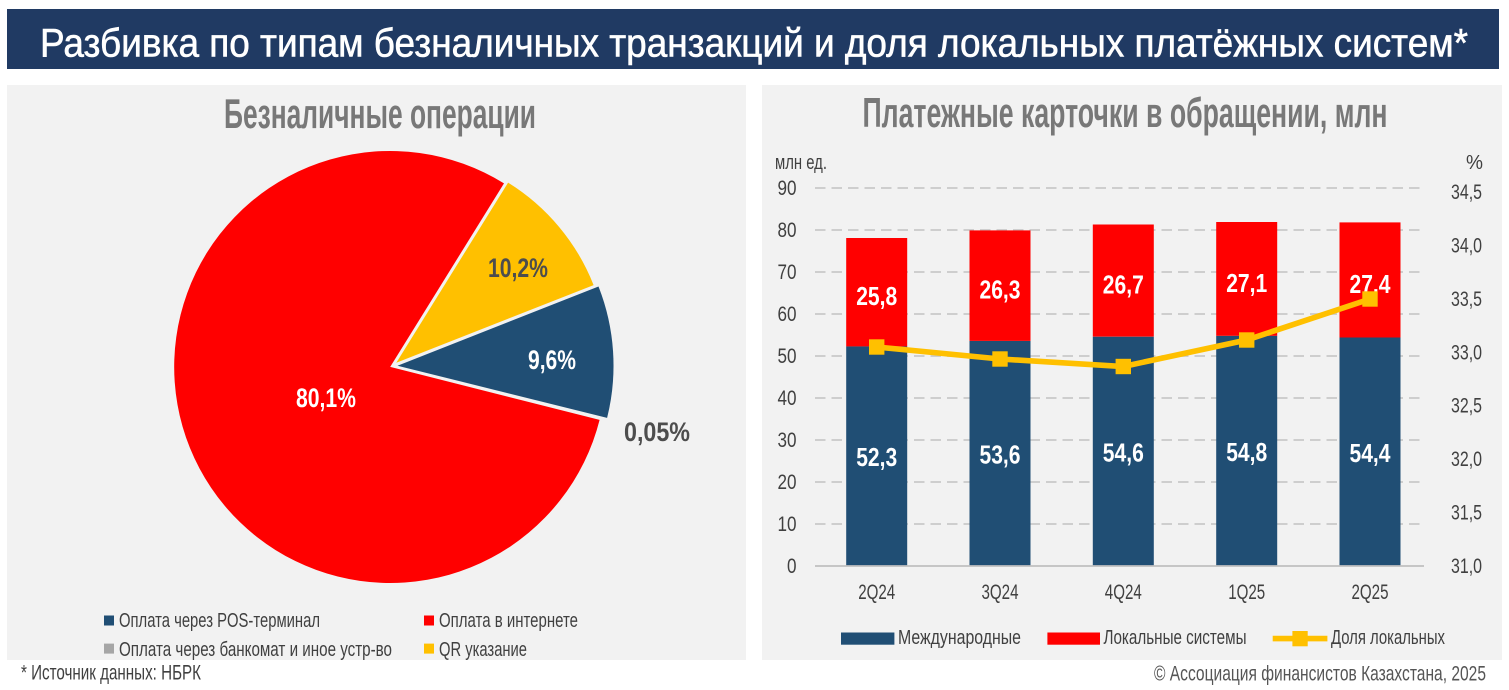 The image size is (1509, 690). I want to click on svg-text: Оплата в интернете, so click(508, 621).